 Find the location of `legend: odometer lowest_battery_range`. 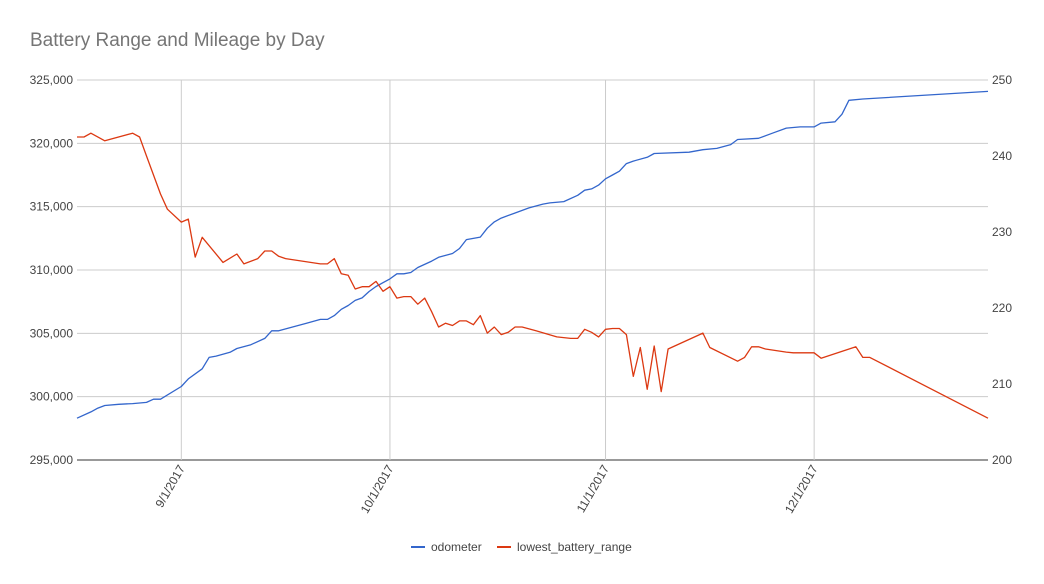

legend: odometer lowest_battery_range is located at coordinates (521, 547).